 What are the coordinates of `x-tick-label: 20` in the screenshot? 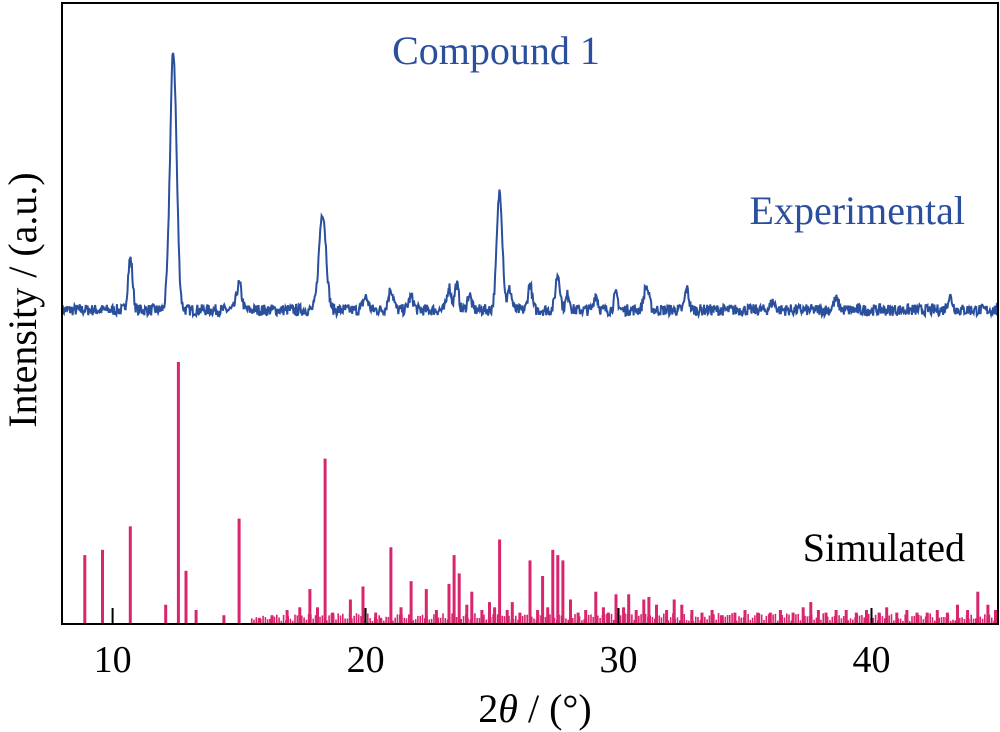 It's located at (366, 660).